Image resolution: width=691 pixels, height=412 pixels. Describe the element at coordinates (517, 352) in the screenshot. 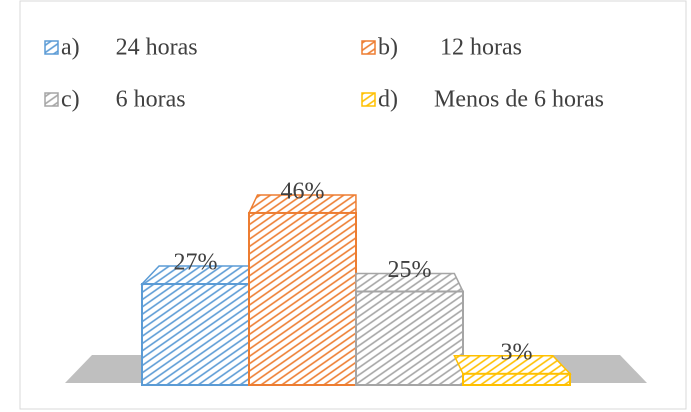

I see `data-label: 3%` at that location.